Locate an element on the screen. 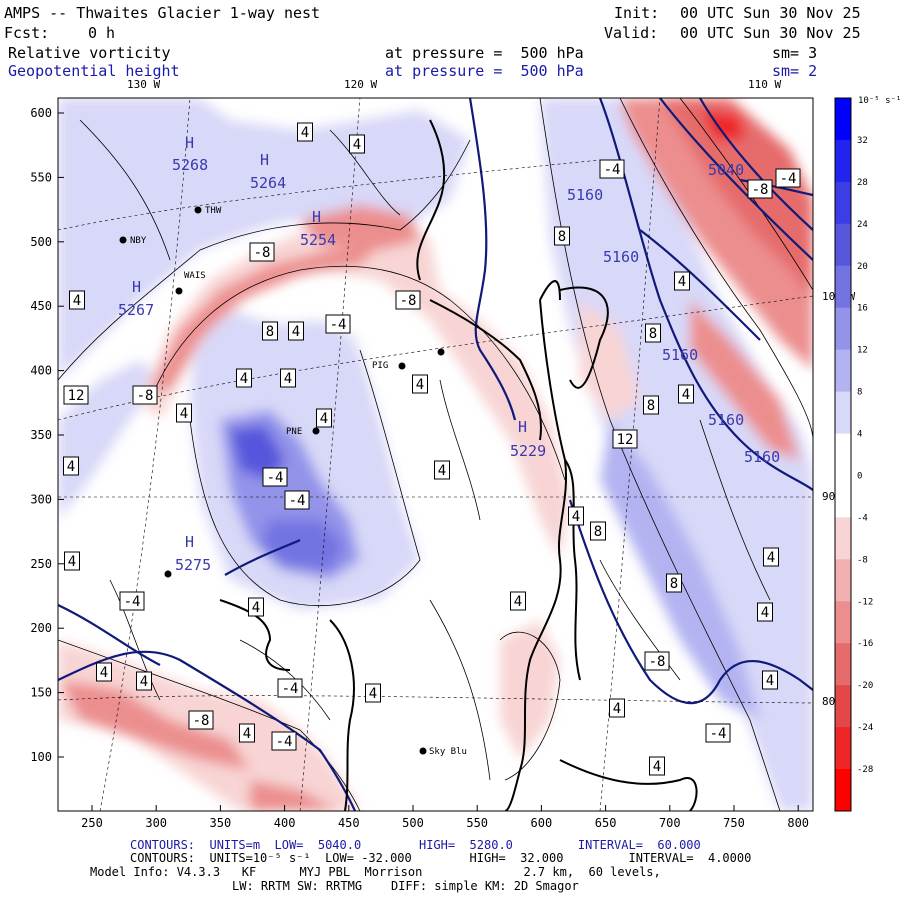 The image size is (900, 900). y-tick-label: 300 is located at coordinates (41, 499).